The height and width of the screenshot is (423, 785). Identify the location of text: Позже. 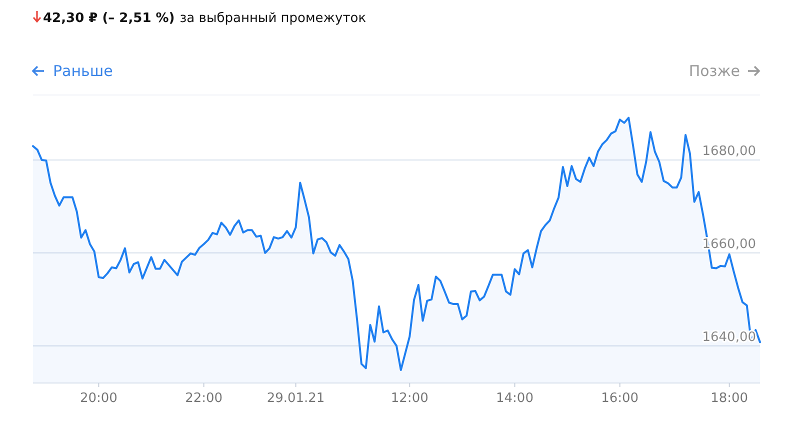
(714, 71).